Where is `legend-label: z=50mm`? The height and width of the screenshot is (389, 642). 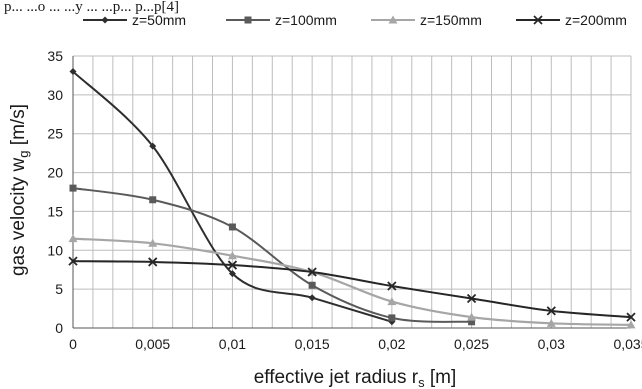 legend-label: z=50mm is located at coordinates (159, 20).